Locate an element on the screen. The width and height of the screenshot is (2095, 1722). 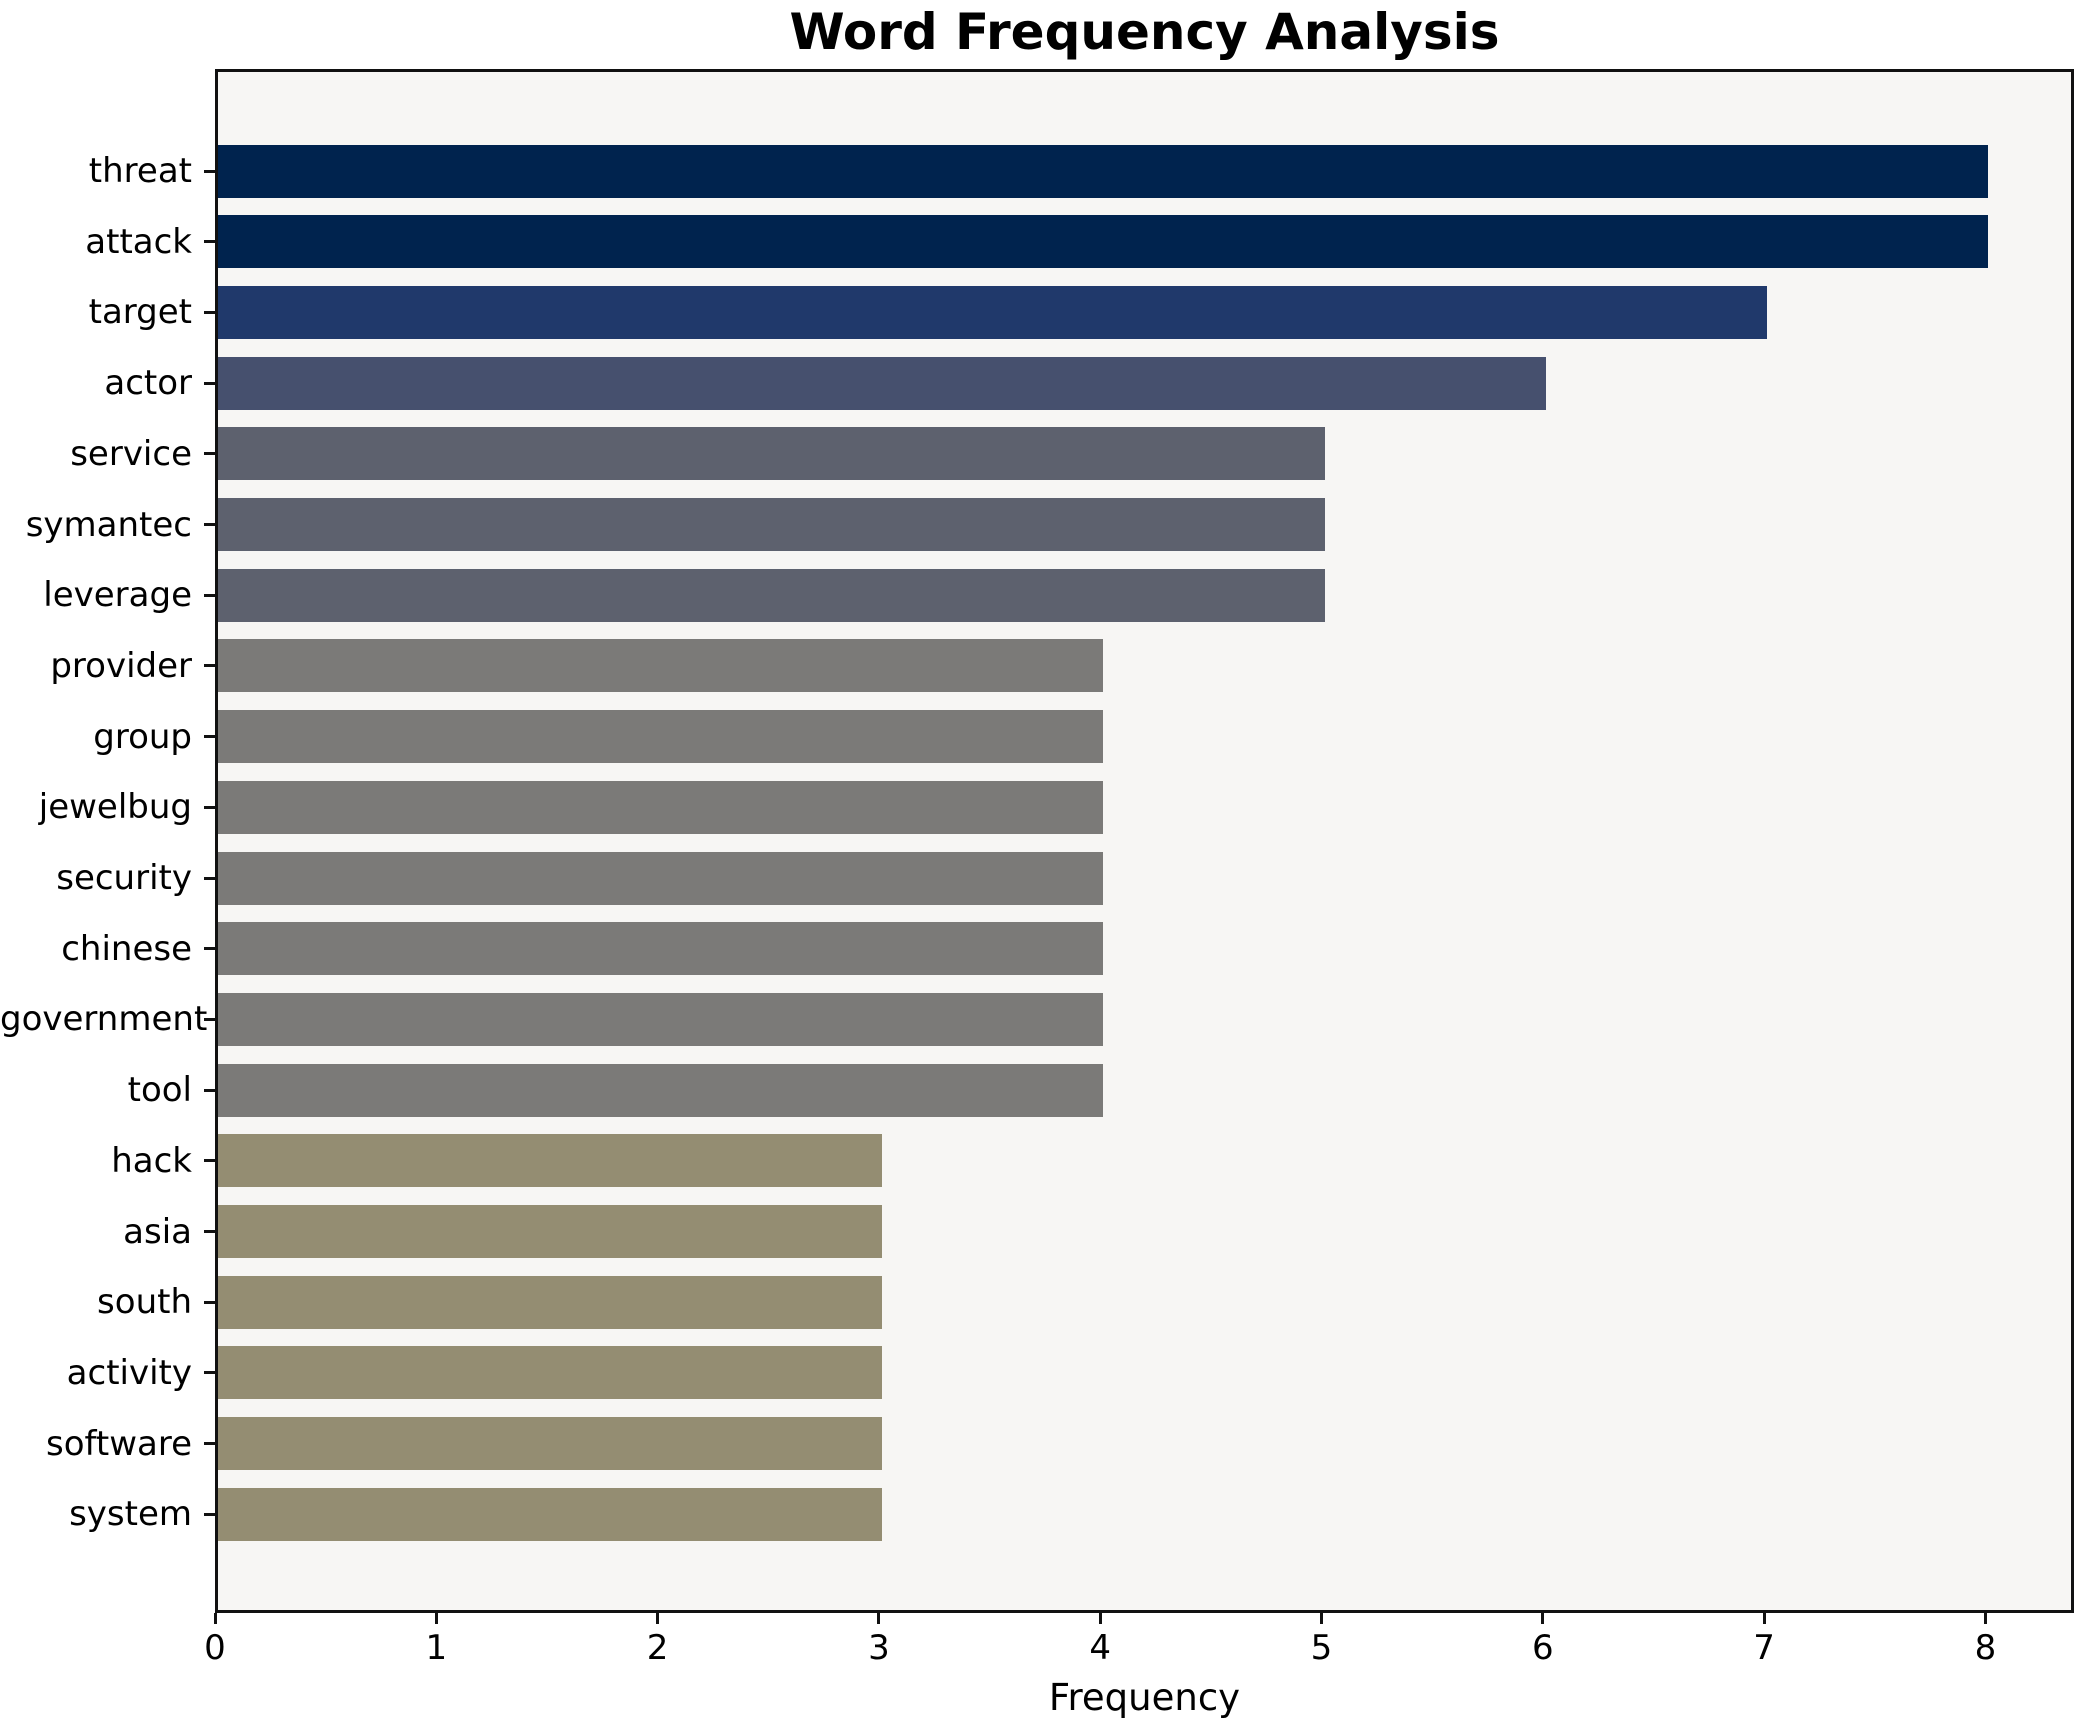
x-tick-label-0: 0 is located at coordinates (215, 1648).